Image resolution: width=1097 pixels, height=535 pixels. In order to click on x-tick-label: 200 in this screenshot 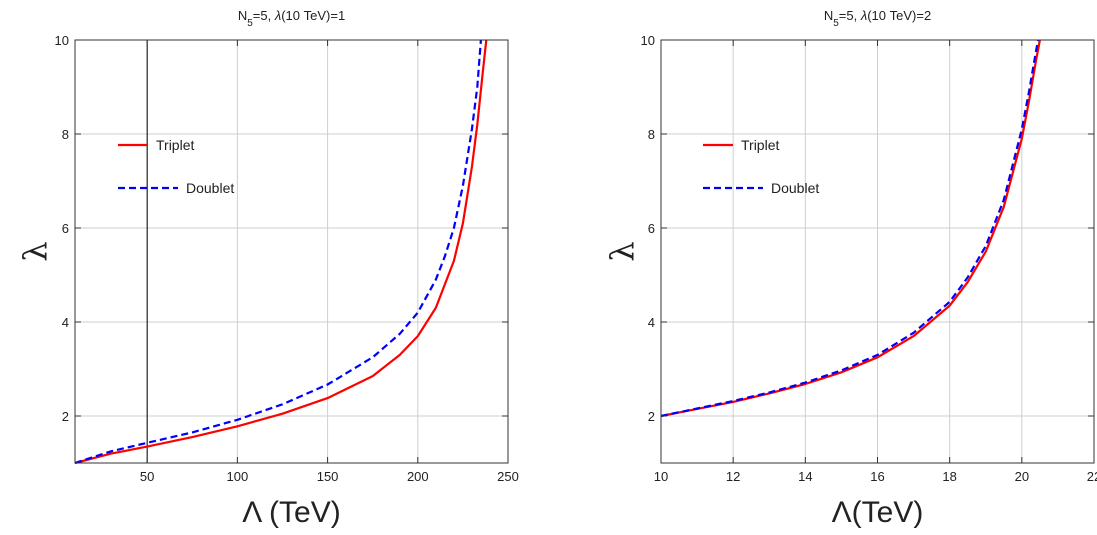, I will do `click(418, 476)`.